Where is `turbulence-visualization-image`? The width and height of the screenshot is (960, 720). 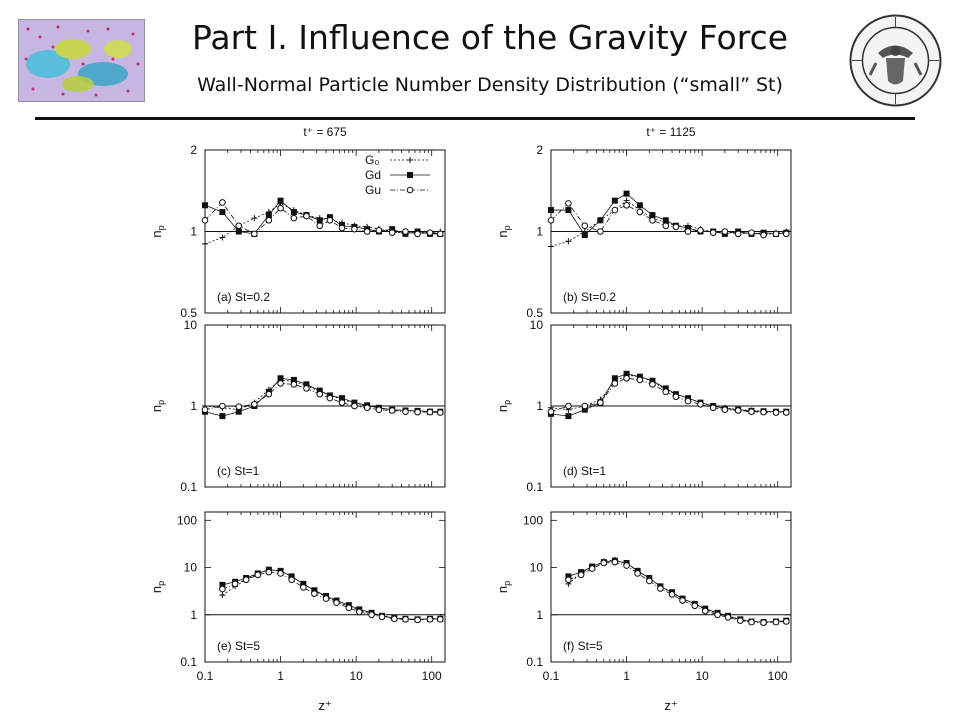
turbulence-visualization-image is located at coordinates (81, 60).